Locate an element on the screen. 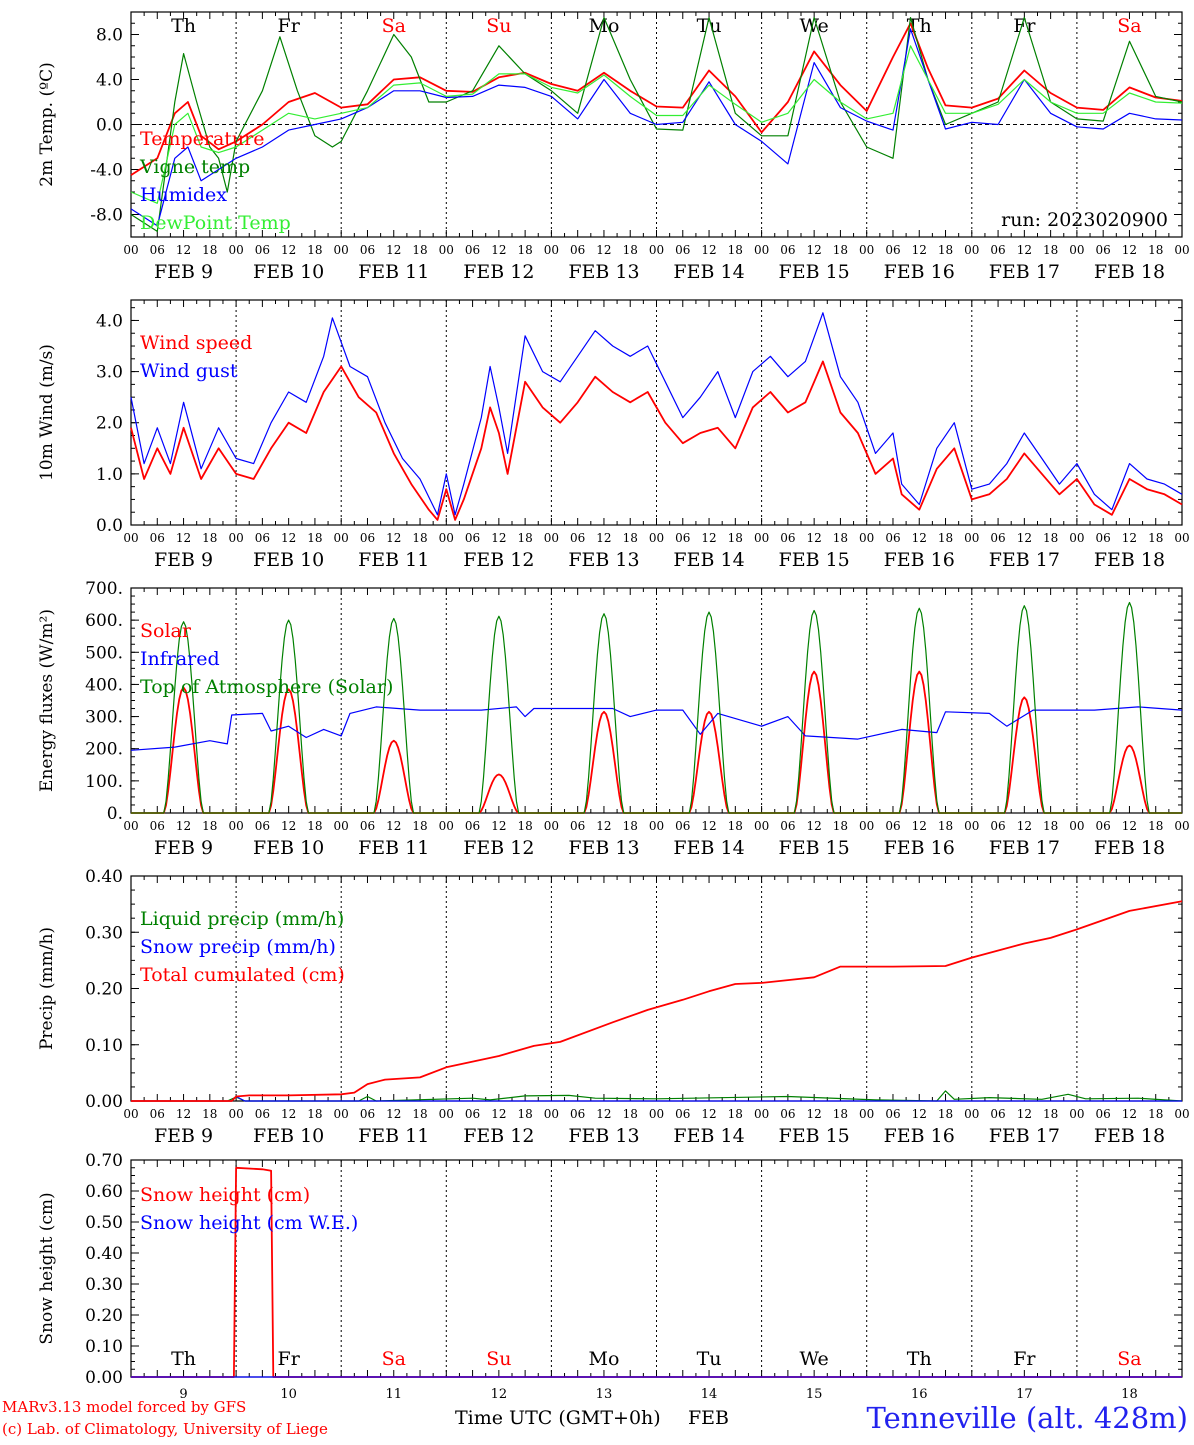 Image resolution: width=1194 pixels, height=1445 pixels. y-axis-label: 2m Temp. (ºC) is located at coordinates (47, 124).